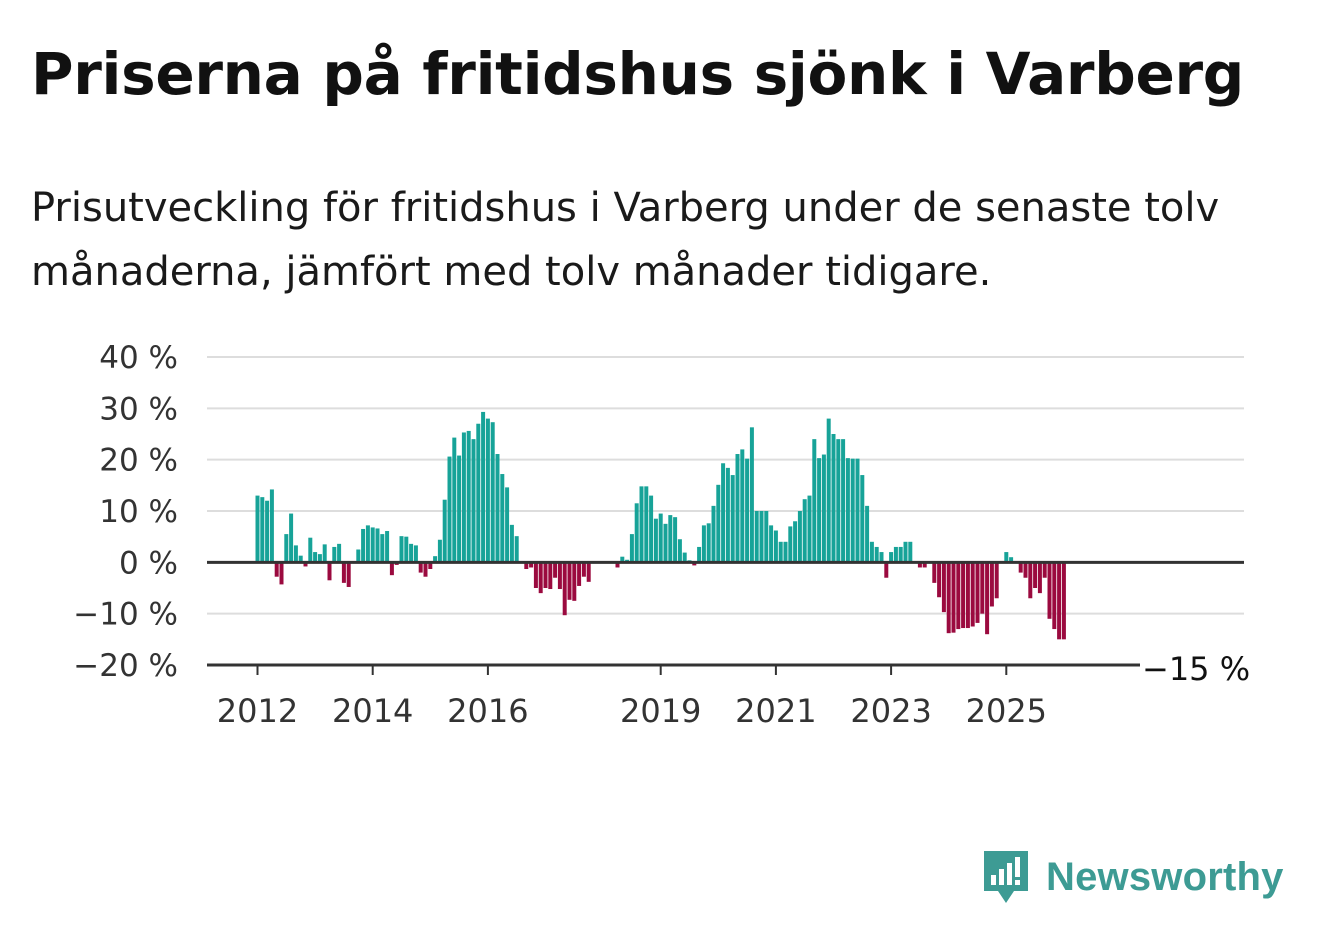 This screenshot has width=1322, height=939. Describe the element at coordinates (1006, 711) in the screenshot. I see `x-tick-label: 2025` at that location.